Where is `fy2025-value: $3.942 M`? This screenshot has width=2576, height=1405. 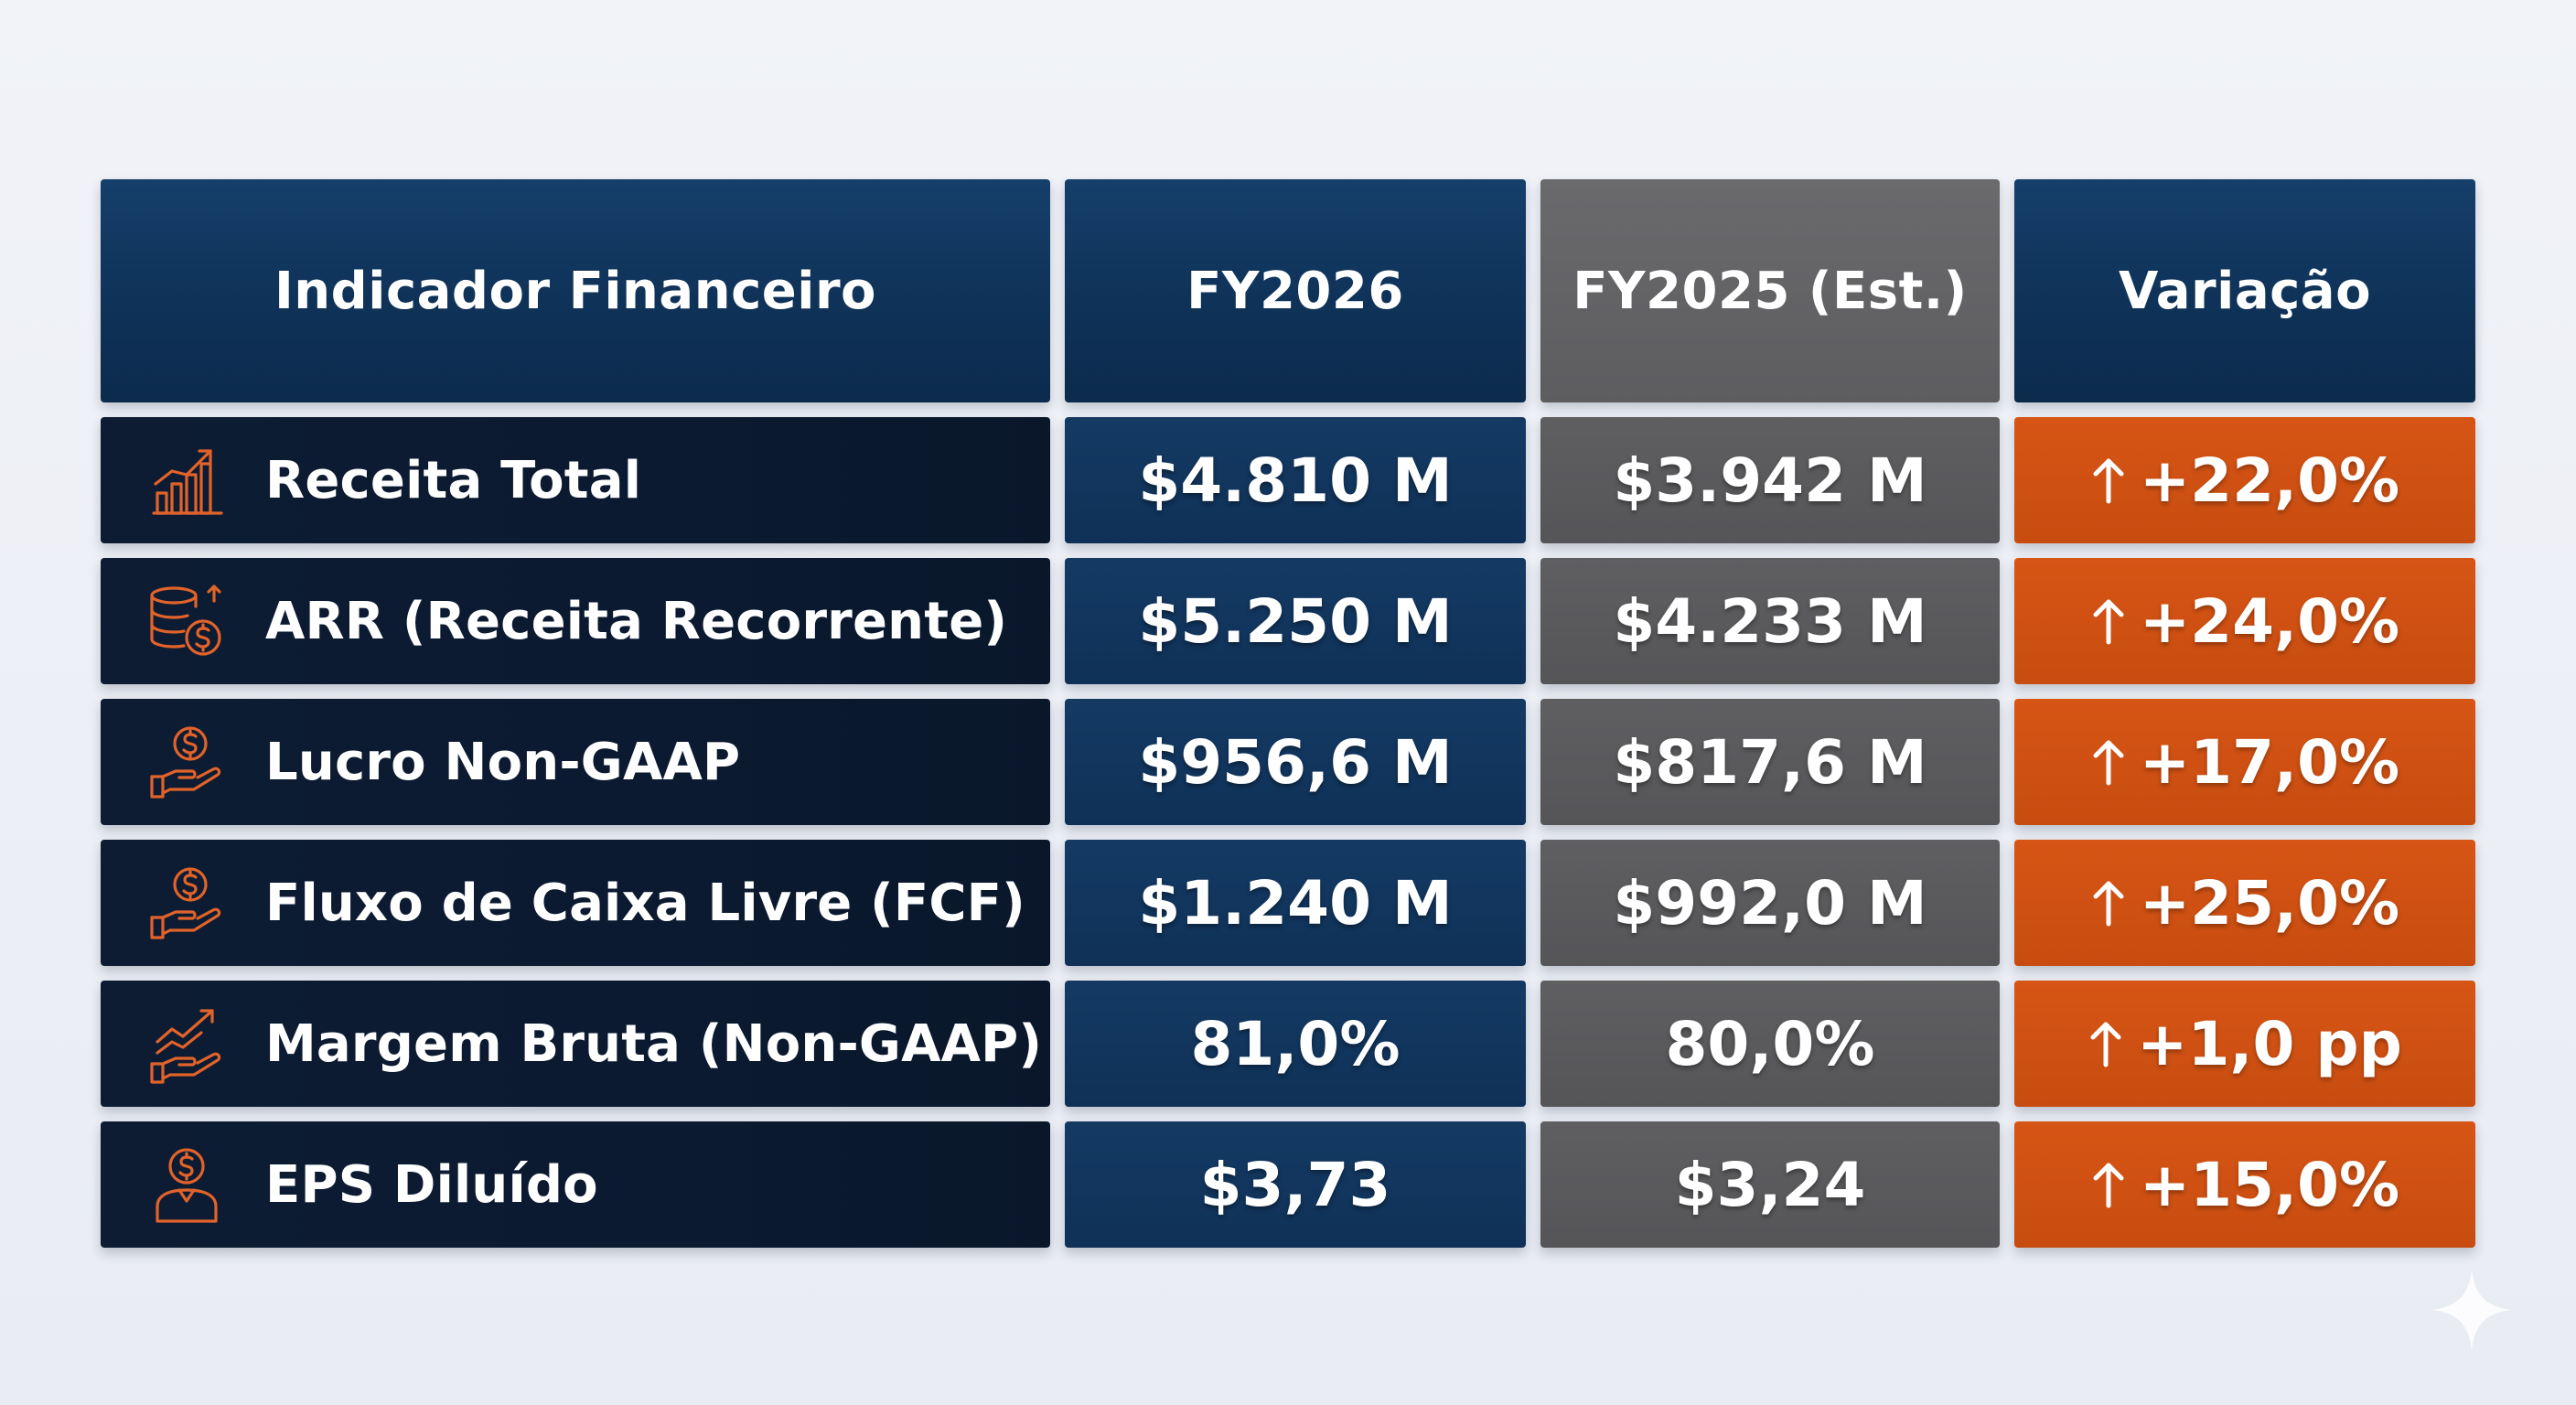 fy2025-value: $3.942 M is located at coordinates (1770, 481).